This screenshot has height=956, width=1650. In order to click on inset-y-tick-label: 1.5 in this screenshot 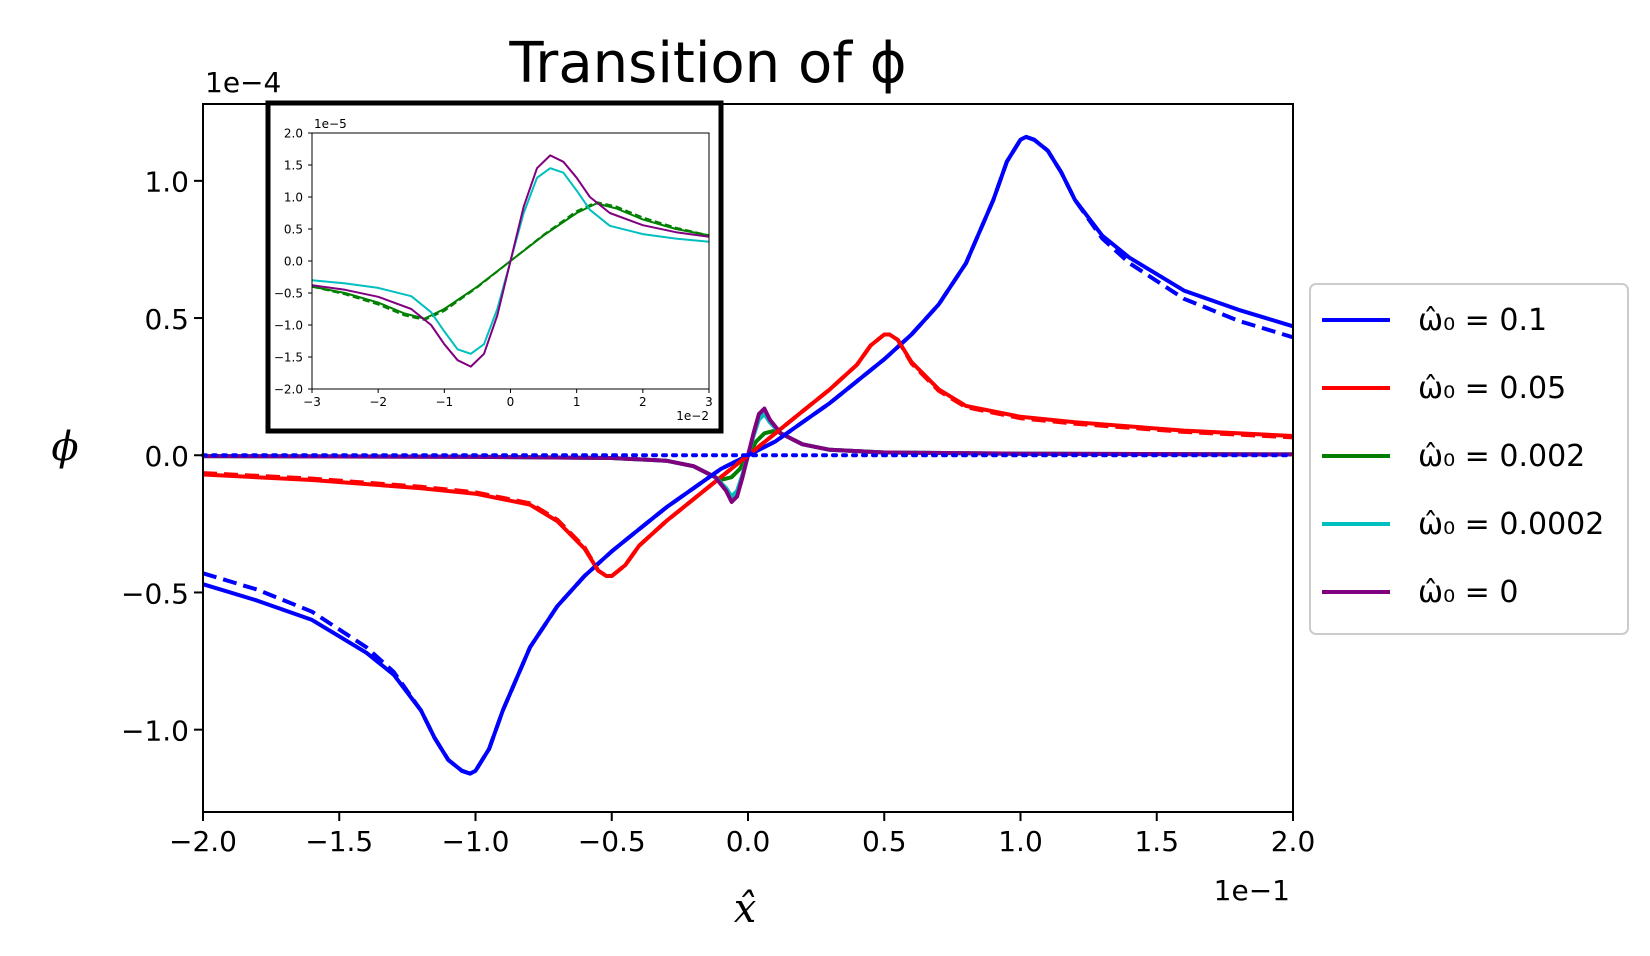, I will do `click(293, 166)`.